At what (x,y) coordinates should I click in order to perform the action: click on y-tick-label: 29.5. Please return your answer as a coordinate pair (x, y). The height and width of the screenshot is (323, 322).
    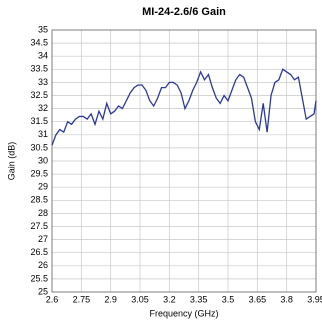
    Looking at the image, I should click on (39, 173).